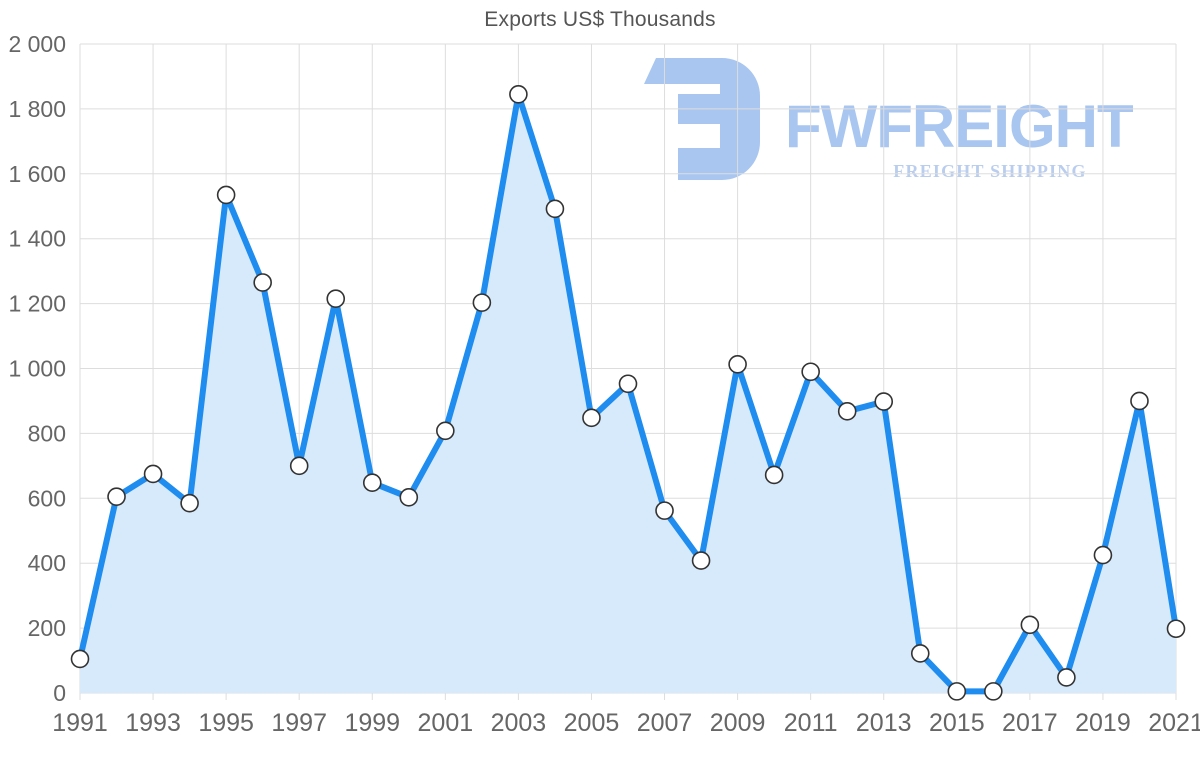 The height and width of the screenshot is (763, 1200). I want to click on y-axis-tick-label: 1 800, so click(37, 109).